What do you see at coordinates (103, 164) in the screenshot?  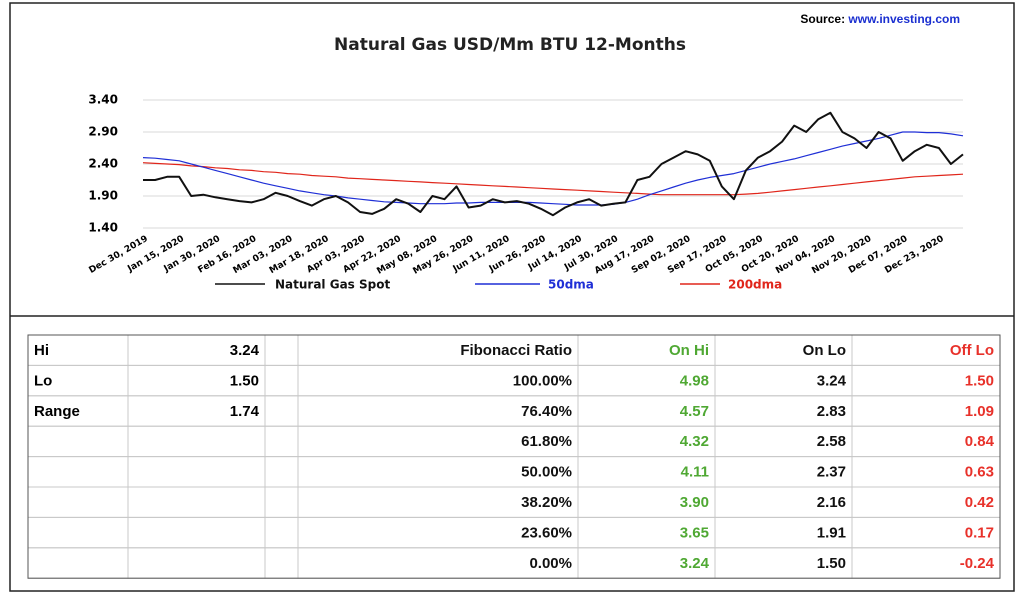 I see `y-tick-label: 2.40` at bounding box center [103, 164].